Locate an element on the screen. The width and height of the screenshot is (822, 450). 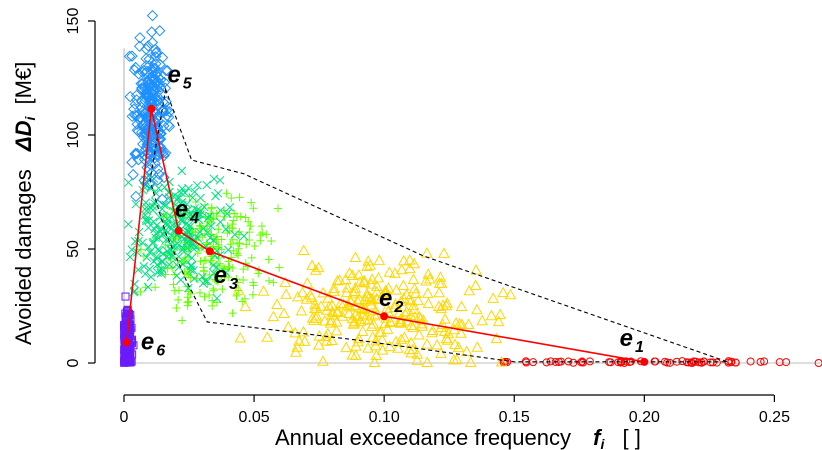
x-tick-label: 0.15 is located at coordinates (514, 417).